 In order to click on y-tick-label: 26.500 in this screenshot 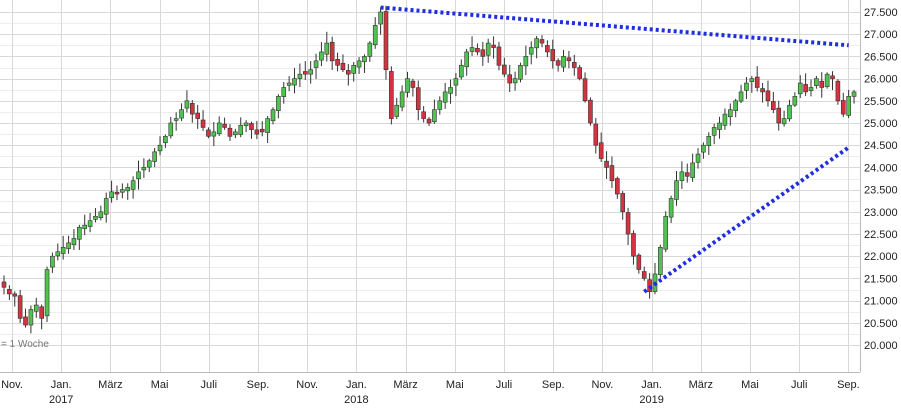, I will do `click(881, 57)`.